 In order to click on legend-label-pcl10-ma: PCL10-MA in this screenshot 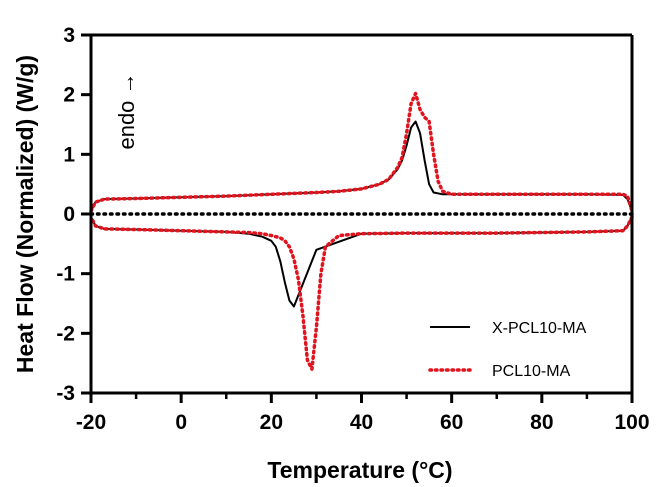, I will do `click(531, 371)`.